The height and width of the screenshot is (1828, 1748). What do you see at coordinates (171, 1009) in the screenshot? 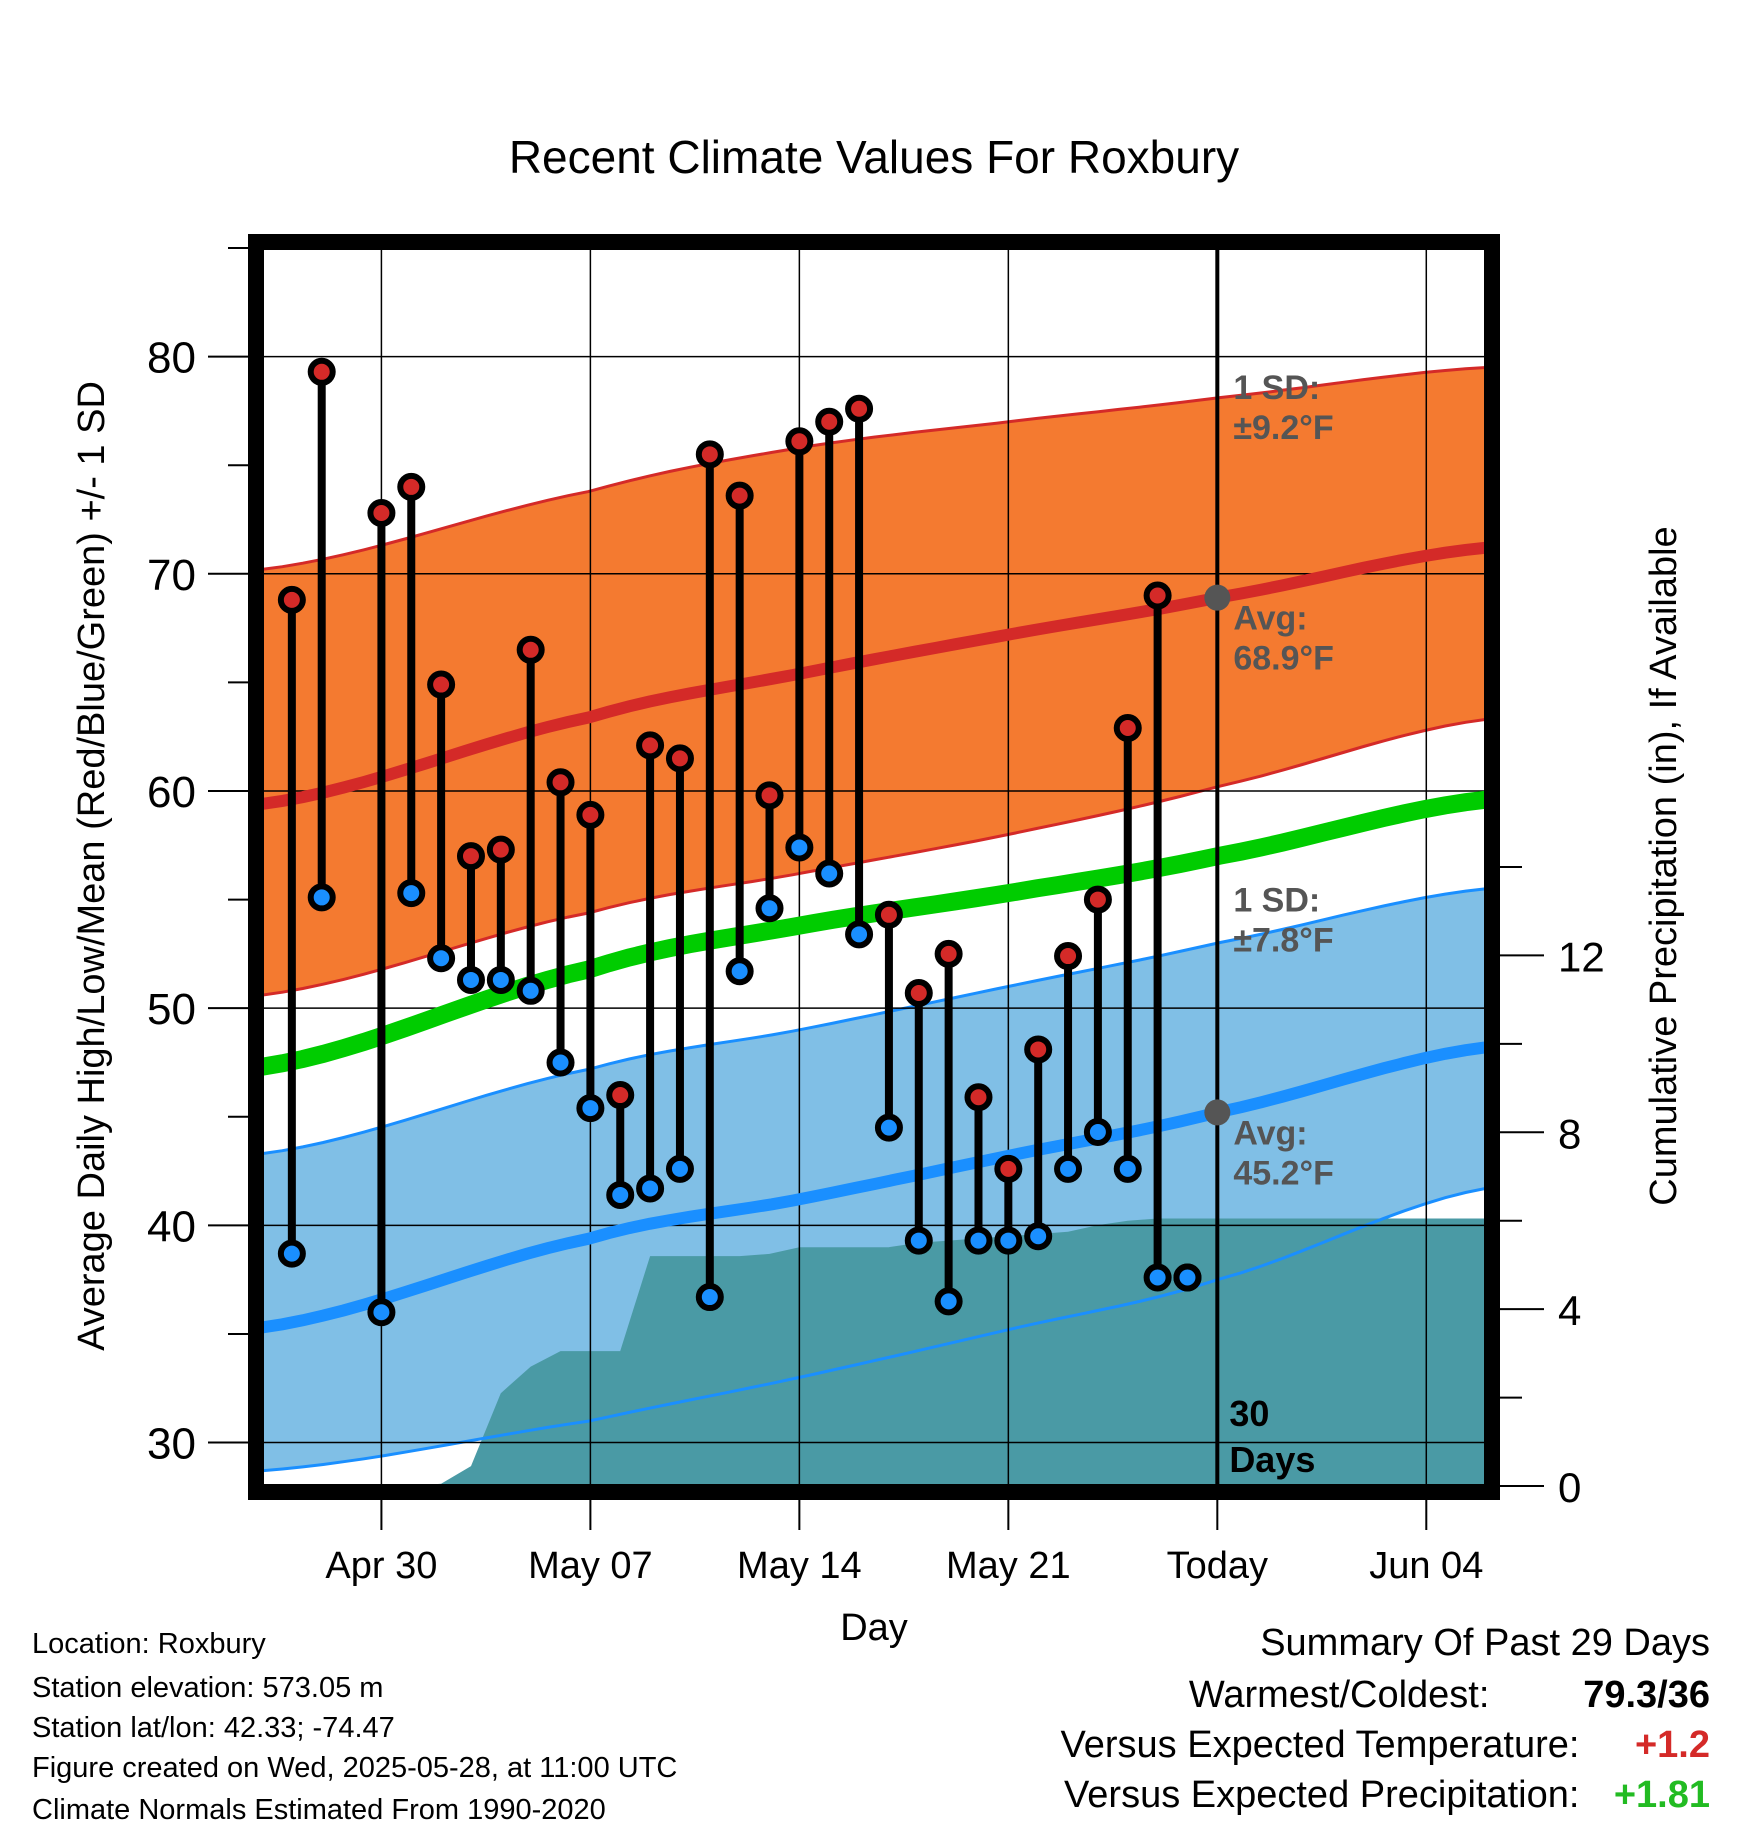
I see `y-tick-label: 50` at bounding box center [171, 1009].